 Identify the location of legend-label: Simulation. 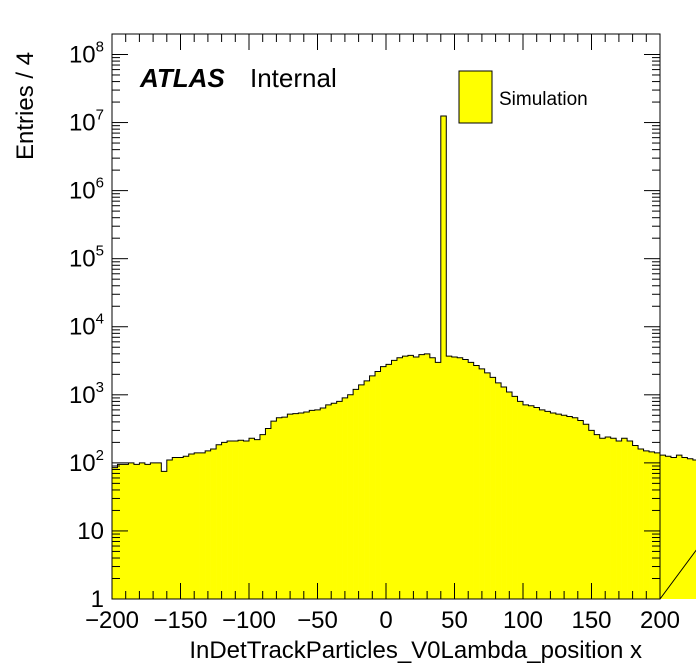
(543, 99).